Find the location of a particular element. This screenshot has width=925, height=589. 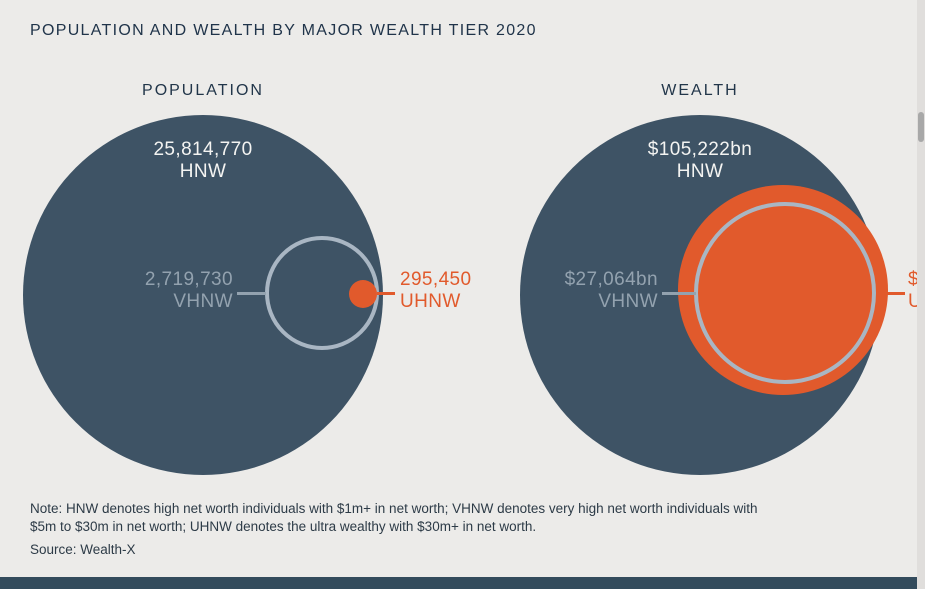

population-uhnw-connector-line is located at coordinates (386, 293).